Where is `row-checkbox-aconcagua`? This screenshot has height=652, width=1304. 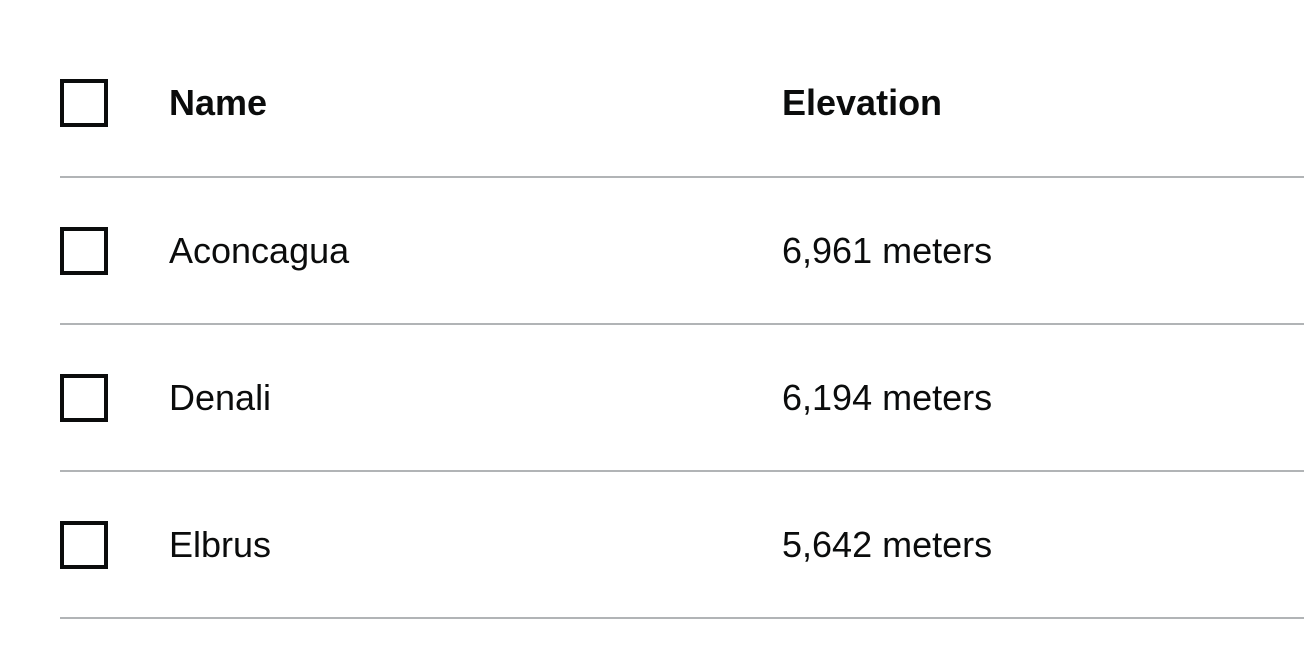
row-checkbox-aconcagua is located at coordinates (84, 250).